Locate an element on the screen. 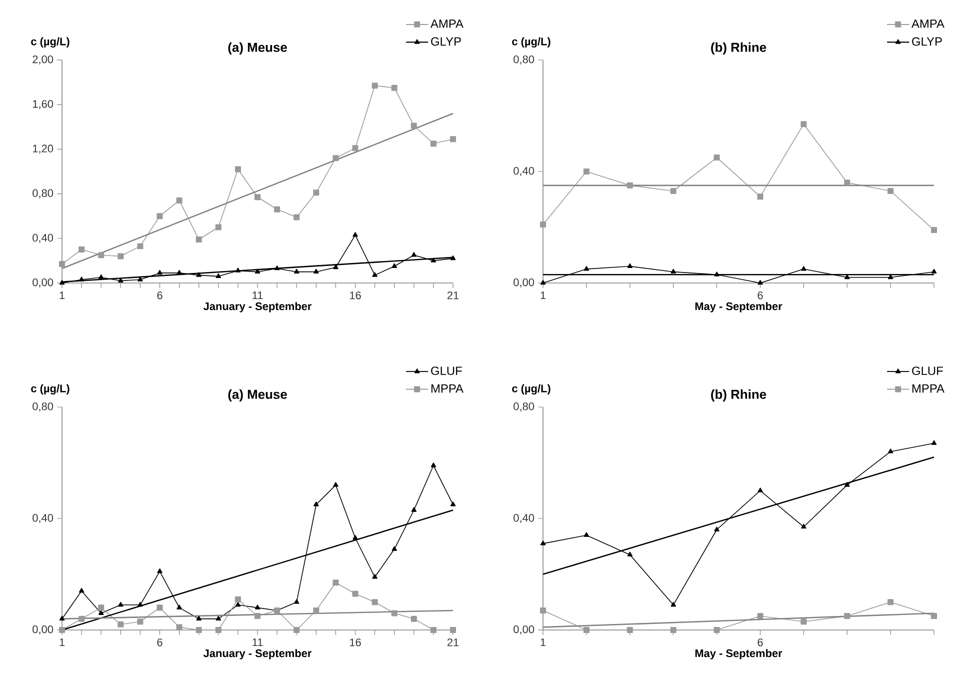 The height and width of the screenshot is (683, 961). y-tick-label: 1,20 is located at coordinates (43, 149).